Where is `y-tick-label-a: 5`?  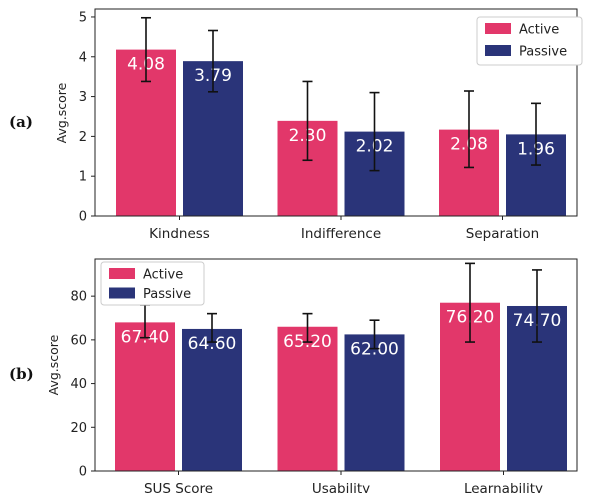 y-tick-label-a: 5 is located at coordinates (83, 17).